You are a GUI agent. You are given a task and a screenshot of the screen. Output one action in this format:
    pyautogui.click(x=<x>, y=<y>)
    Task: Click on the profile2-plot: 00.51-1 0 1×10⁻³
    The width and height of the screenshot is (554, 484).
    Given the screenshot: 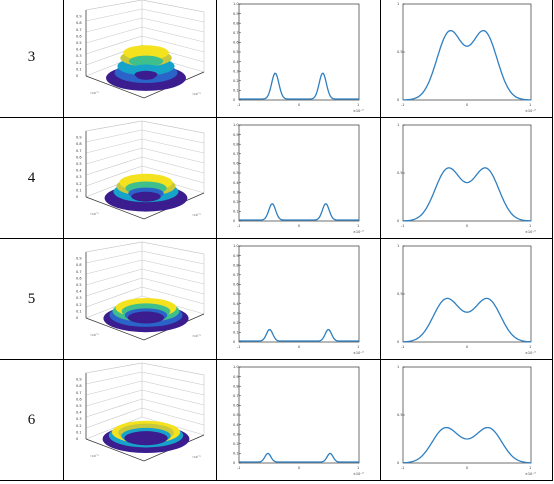 What is the action you would take?
    pyautogui.click(x=466, y=420)
    